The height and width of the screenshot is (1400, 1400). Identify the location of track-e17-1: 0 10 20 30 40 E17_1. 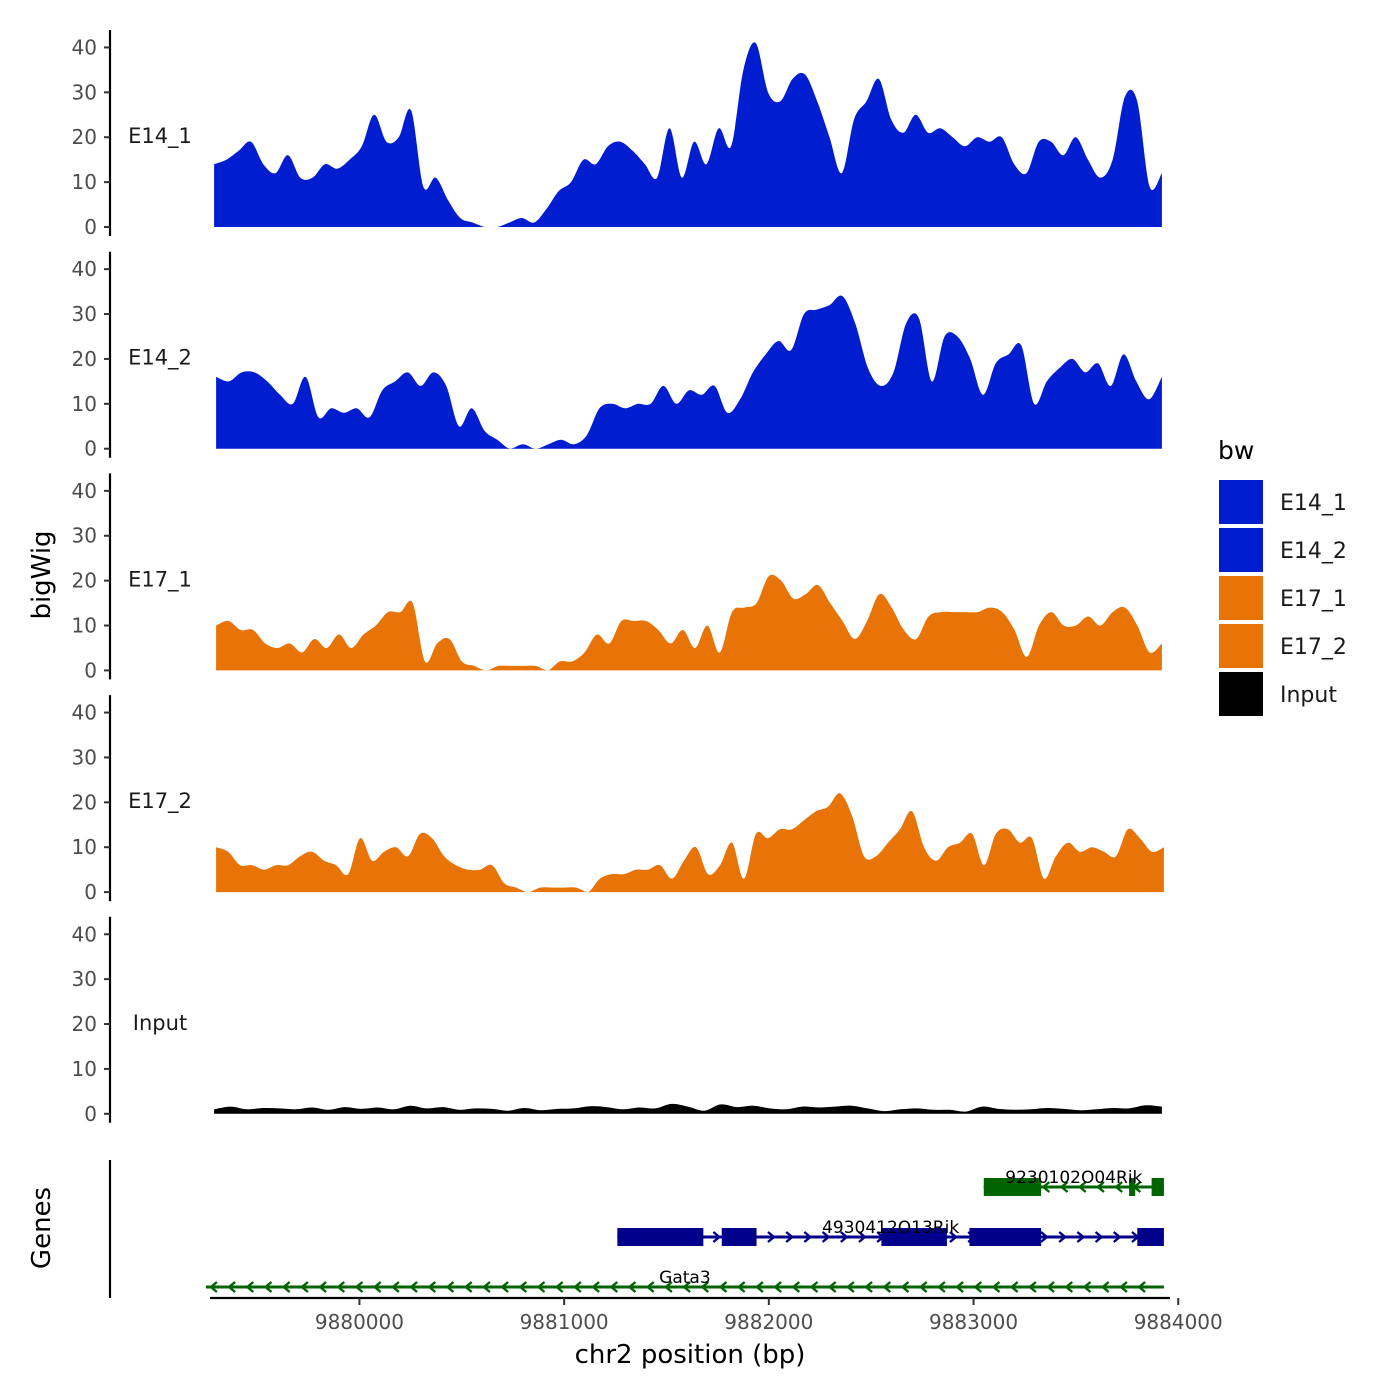
(617, 577).